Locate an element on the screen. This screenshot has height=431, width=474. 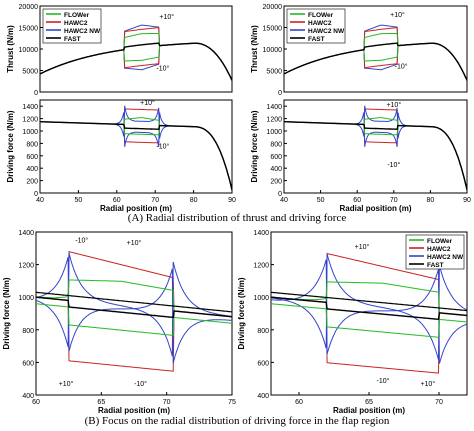
x-tick-label: 90 is located at coordinates (467, 200).